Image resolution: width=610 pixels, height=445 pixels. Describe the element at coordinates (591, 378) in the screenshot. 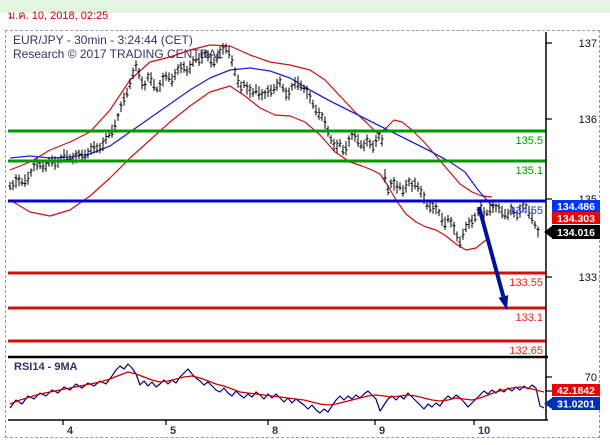

I see `svg-text: 70` at that location.